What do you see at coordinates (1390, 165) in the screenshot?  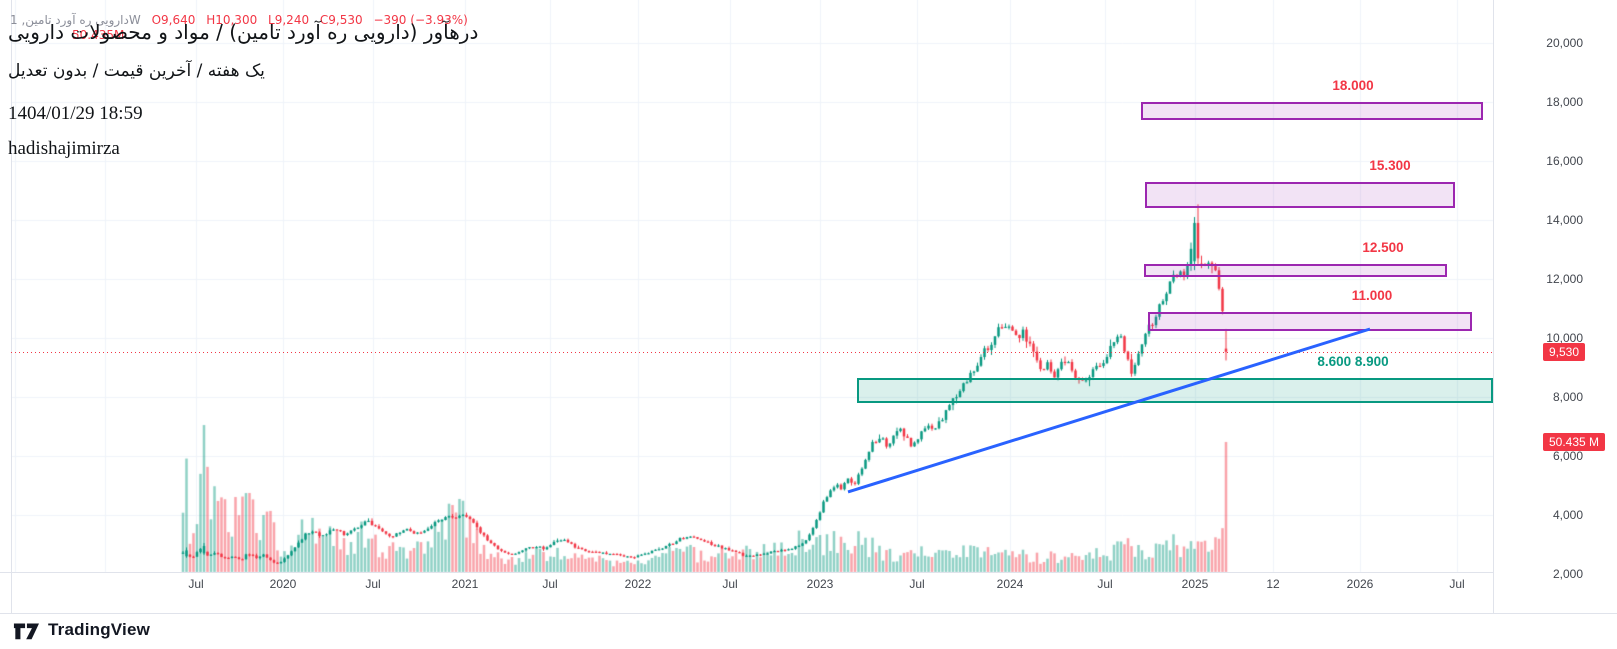 I see `supply-zone-15300-label: 15.300` at bounding box center [1390, 165].